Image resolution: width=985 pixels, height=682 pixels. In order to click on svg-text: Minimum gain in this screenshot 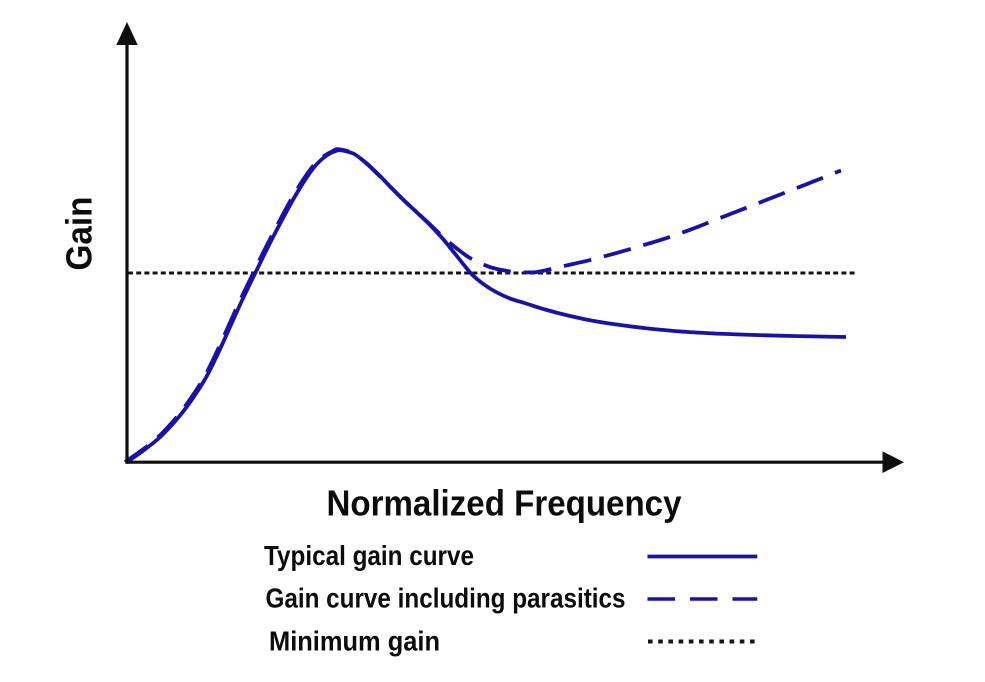, I will do `click(354, 641)`.